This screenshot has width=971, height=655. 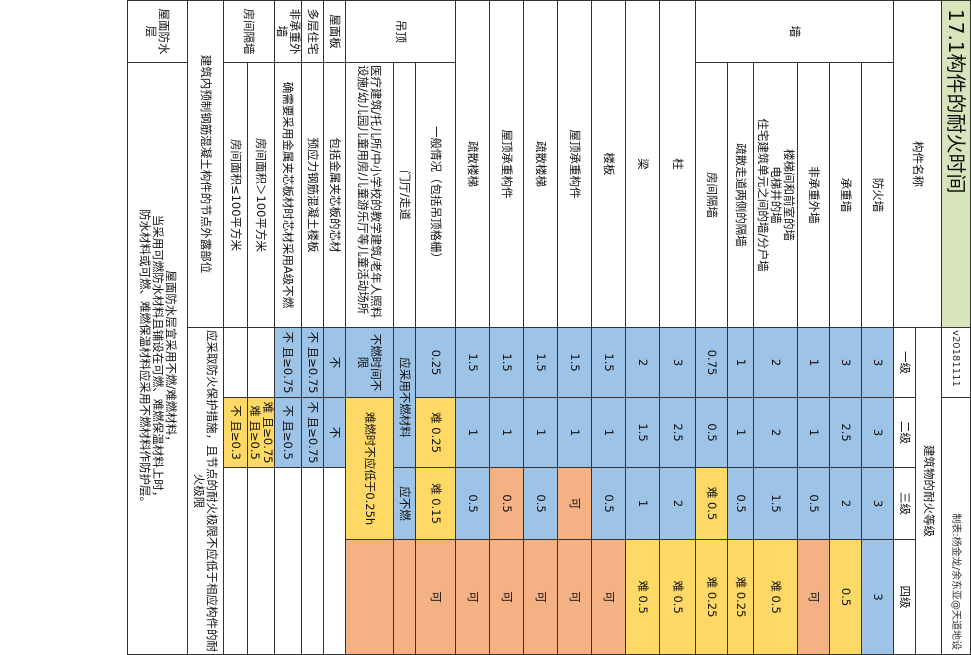 What do you see at coordinates (435, 362) in the screenshot?
I see `cell: 0.25` at bounding box center [435, 362].